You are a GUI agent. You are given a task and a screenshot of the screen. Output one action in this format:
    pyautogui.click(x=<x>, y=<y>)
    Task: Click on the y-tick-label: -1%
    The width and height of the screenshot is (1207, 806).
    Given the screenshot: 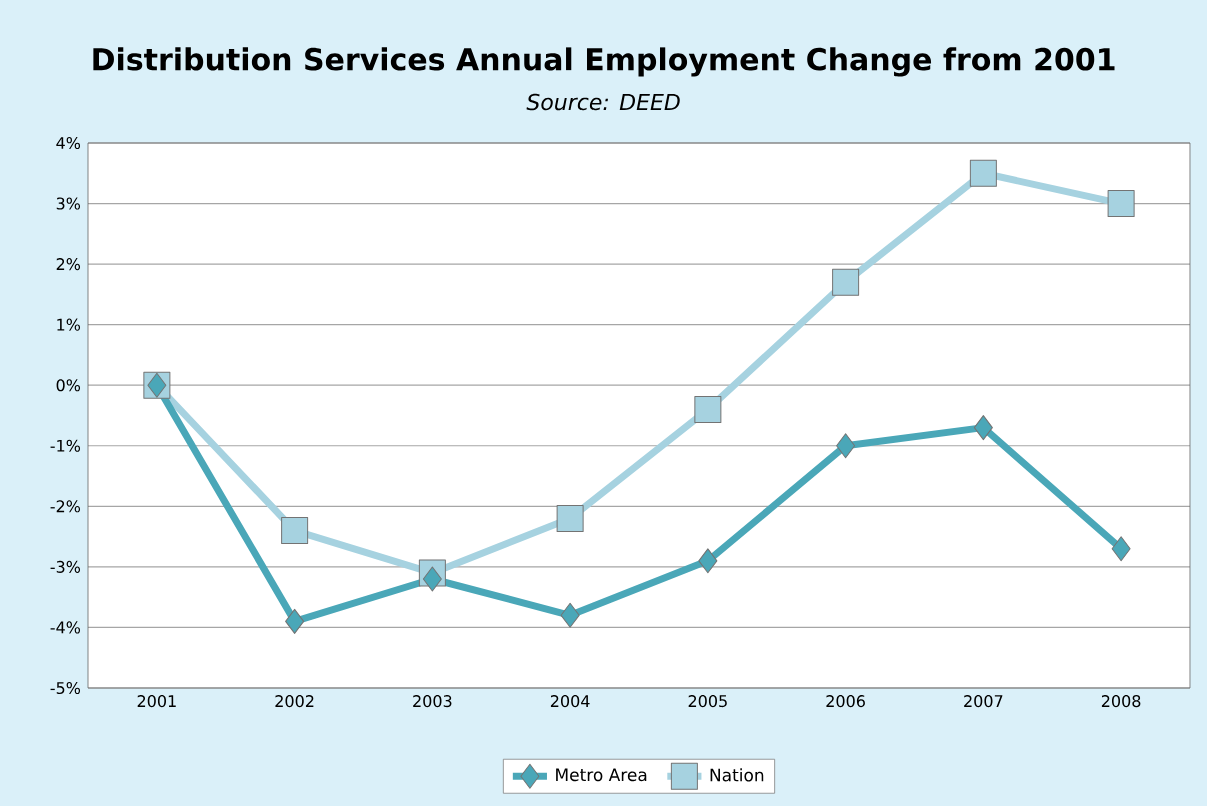 What is the action you would take?
    pyautogui.click(x=65, y=445)
    